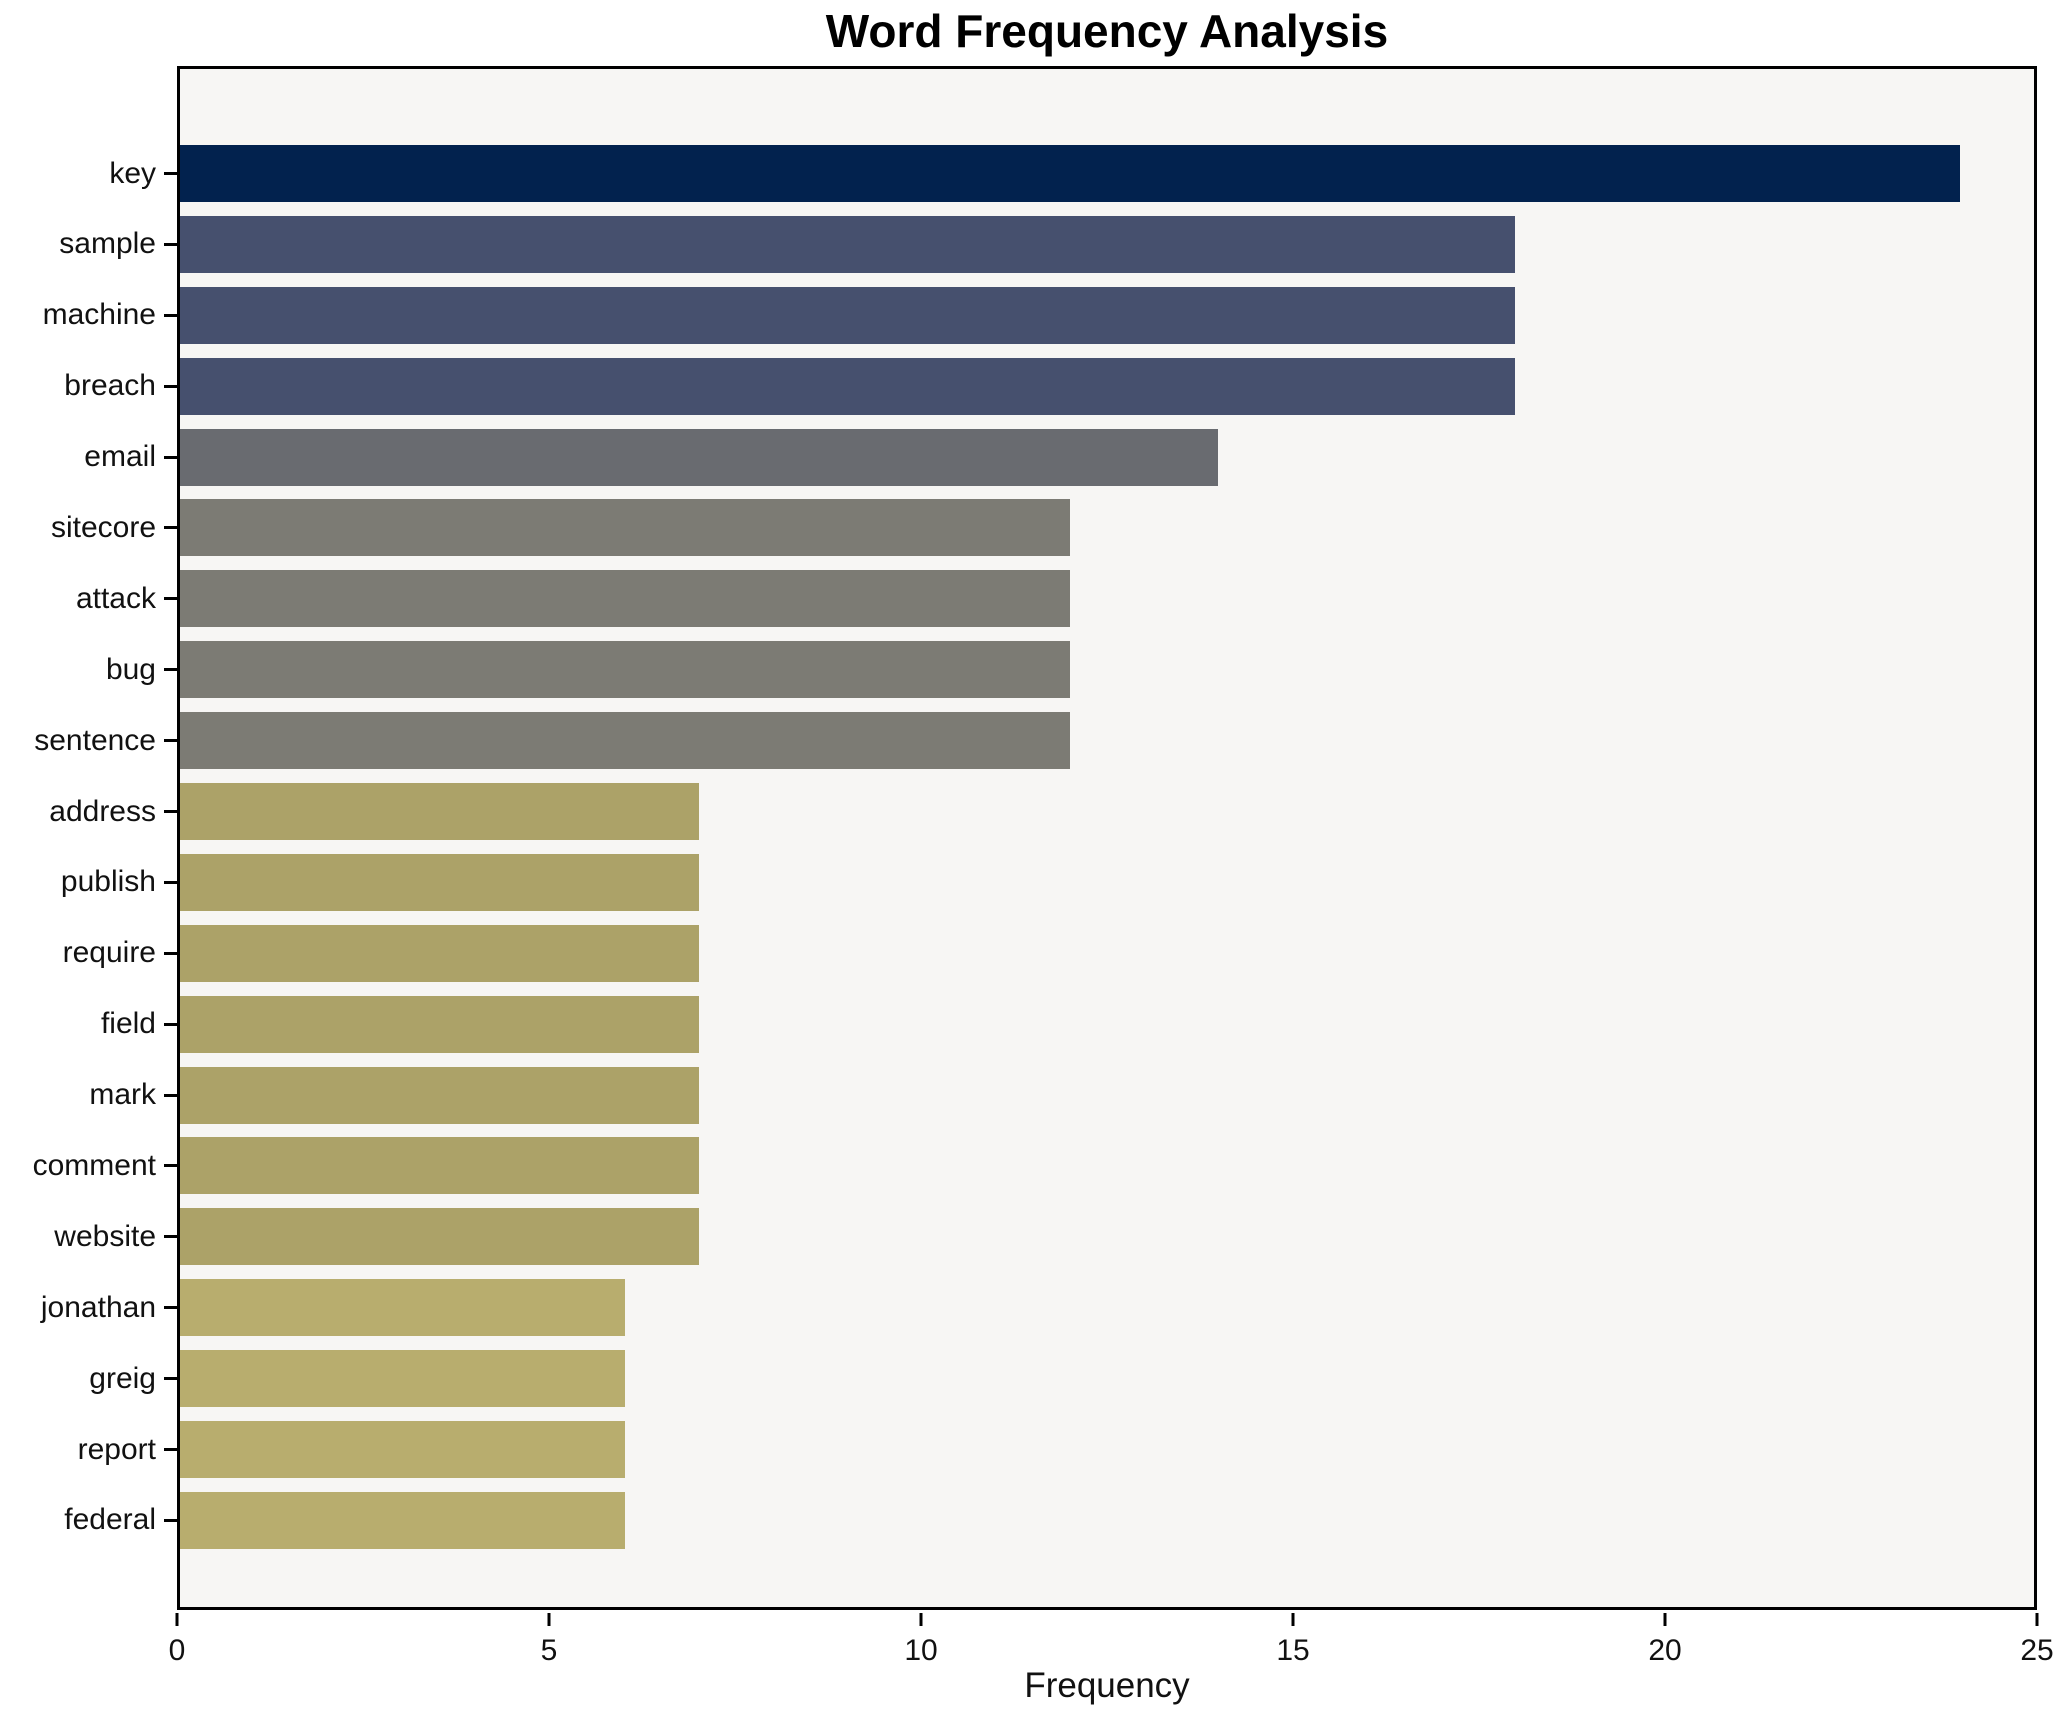 This screenshot has height=1722, width=2059. I want to click on bar-row: sample, so click(1046, 244).